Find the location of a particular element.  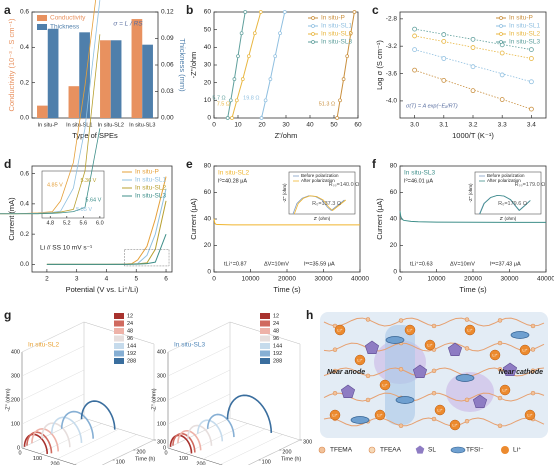

formula: σ(T) = A exp(−Eₐ/RT) is located at coordinates (432, 106).